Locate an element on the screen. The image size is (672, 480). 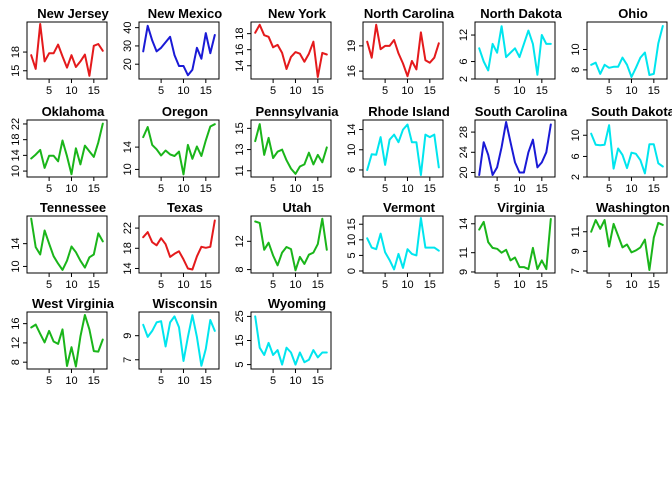
series-line-wisconsin is located at coordinates (179, 340).